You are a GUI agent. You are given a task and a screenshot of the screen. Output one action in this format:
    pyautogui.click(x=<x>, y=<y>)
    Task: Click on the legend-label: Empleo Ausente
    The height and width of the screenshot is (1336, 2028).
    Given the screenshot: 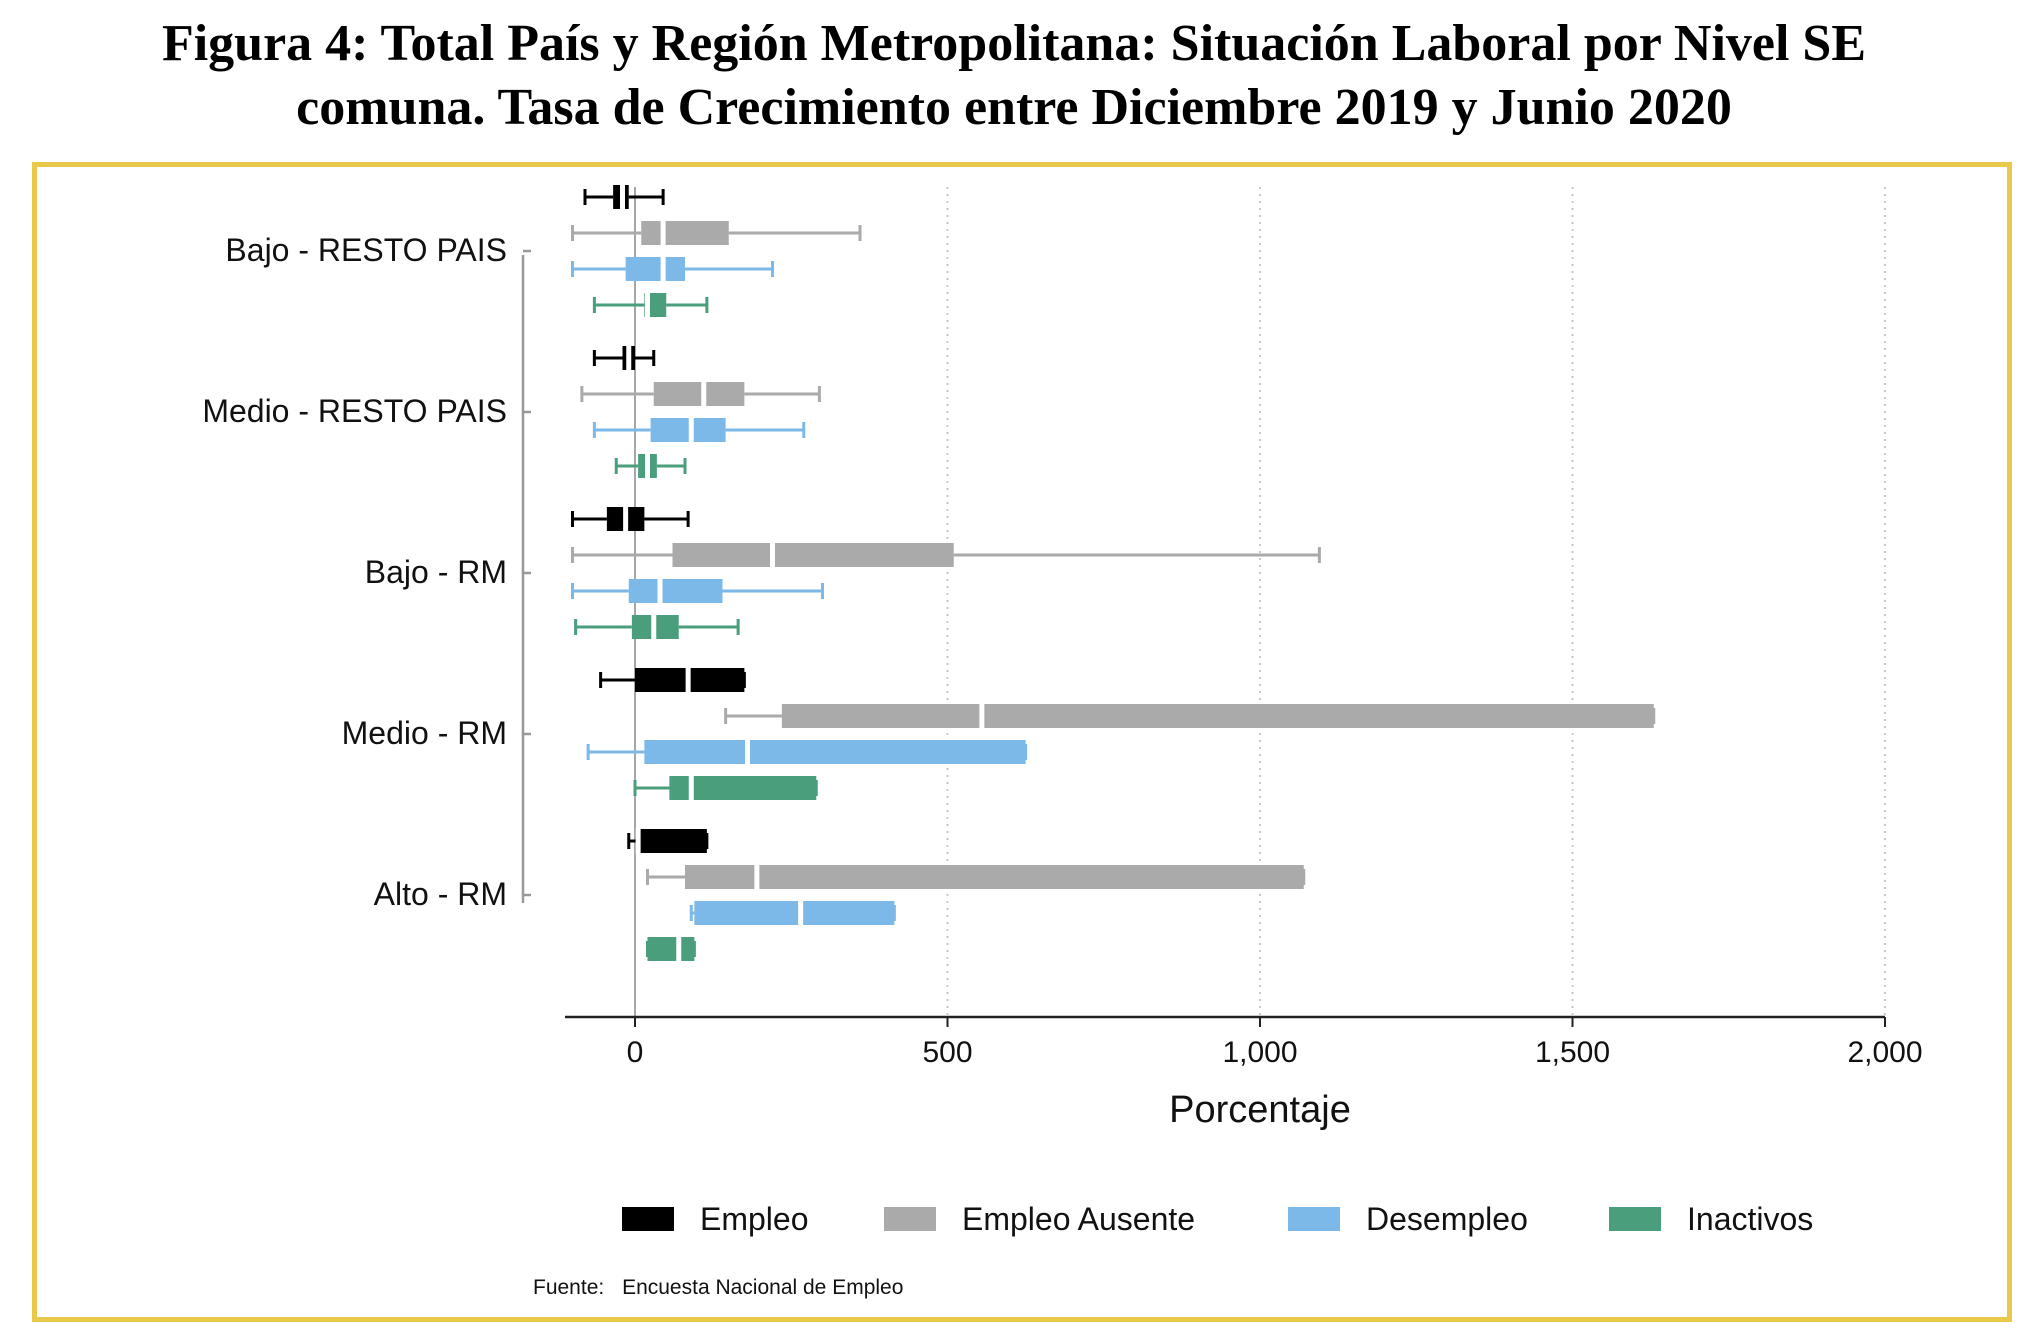 What is the action you would take?
    pyautogui.click(x=1078, y=1219)
    